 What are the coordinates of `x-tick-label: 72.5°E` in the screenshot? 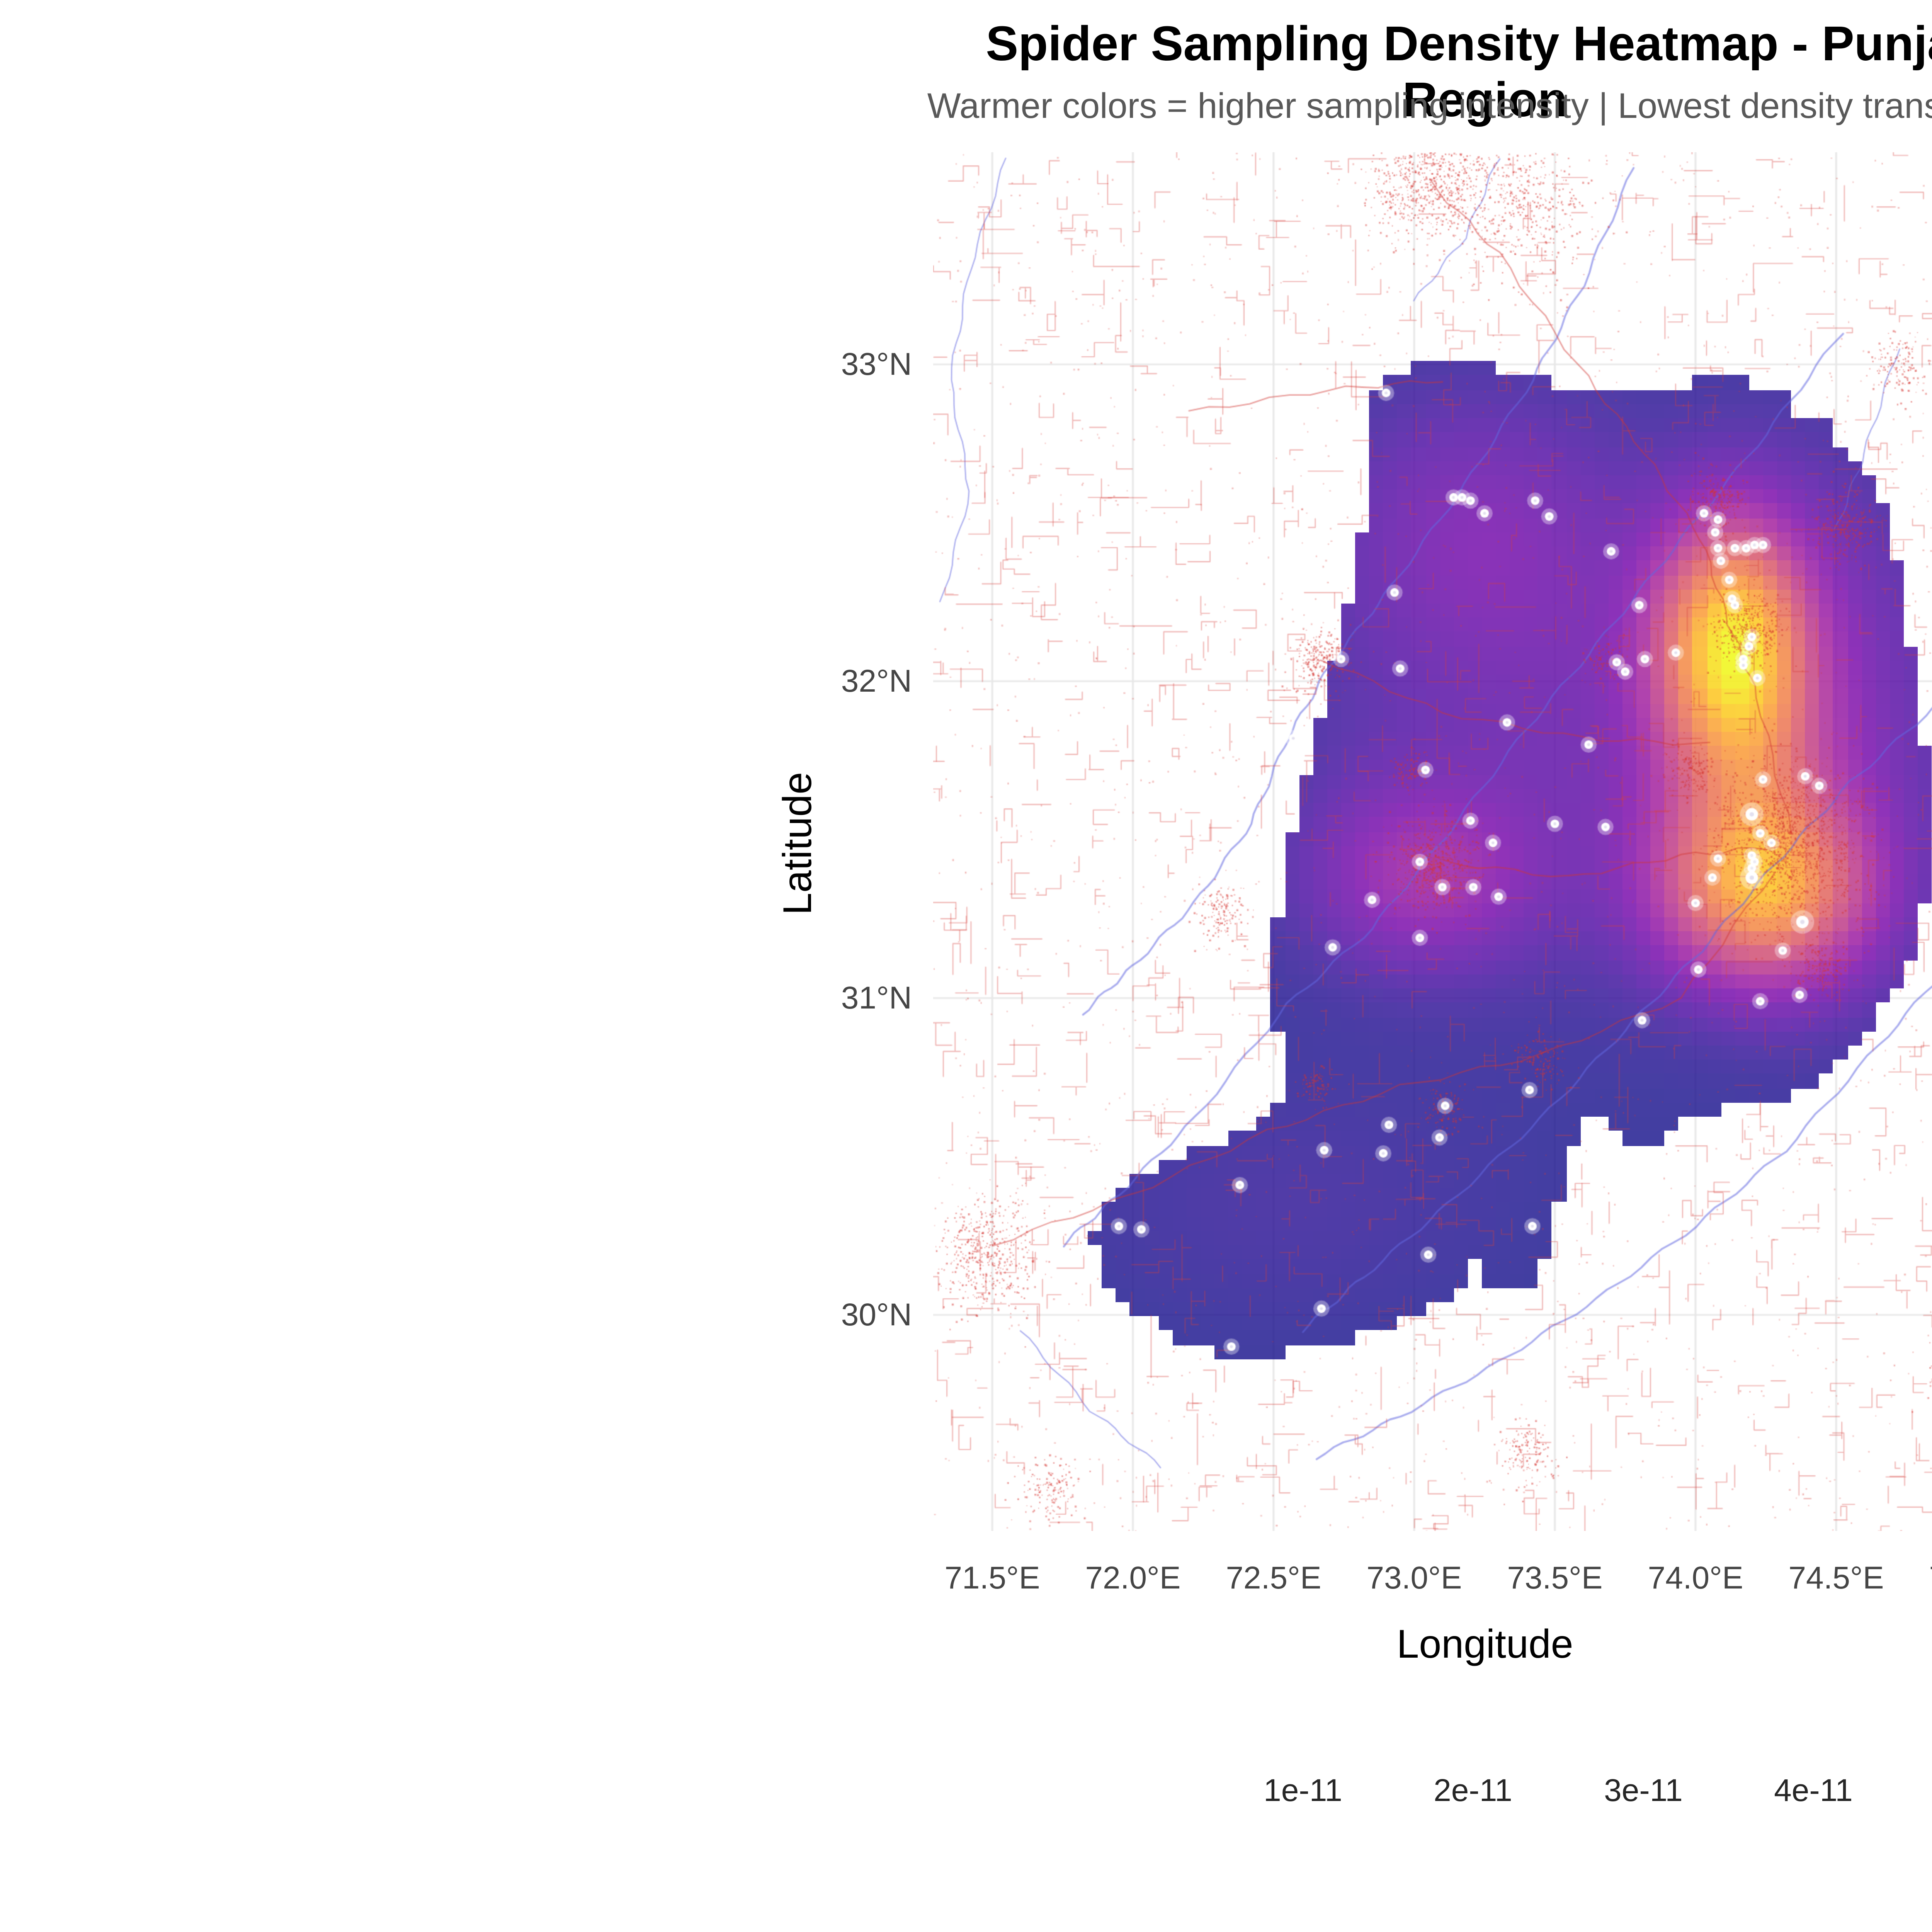 It's located at (1274, 1577).